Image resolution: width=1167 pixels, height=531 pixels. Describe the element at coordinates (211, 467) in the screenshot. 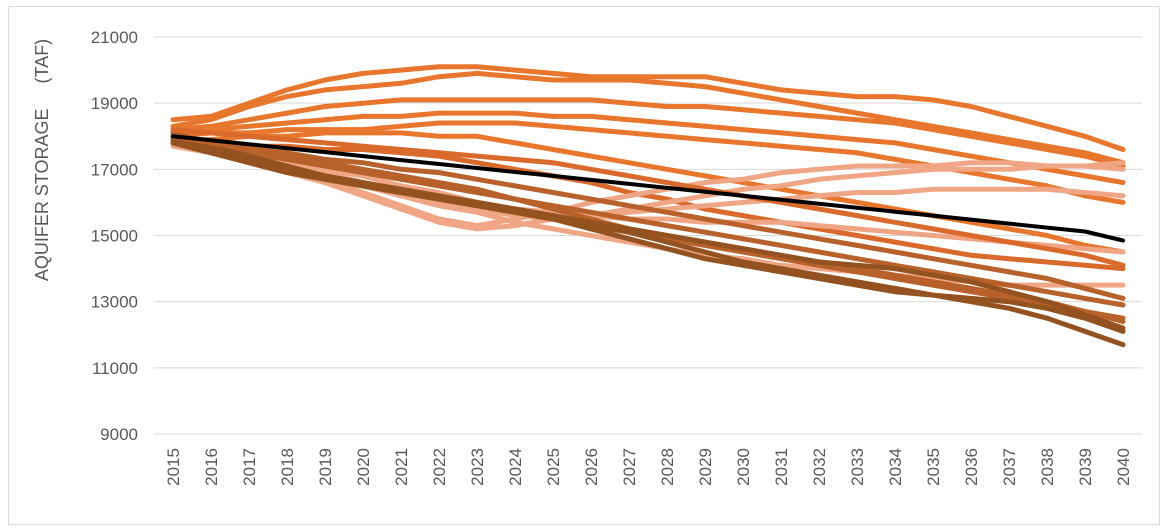

I see `x-tick-label: 2016` at that location.